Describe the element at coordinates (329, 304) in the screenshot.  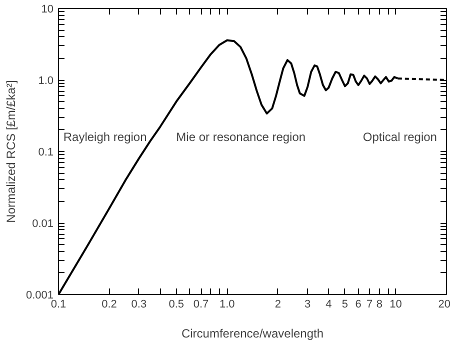
I see `x-tick-label: 4` at that location.